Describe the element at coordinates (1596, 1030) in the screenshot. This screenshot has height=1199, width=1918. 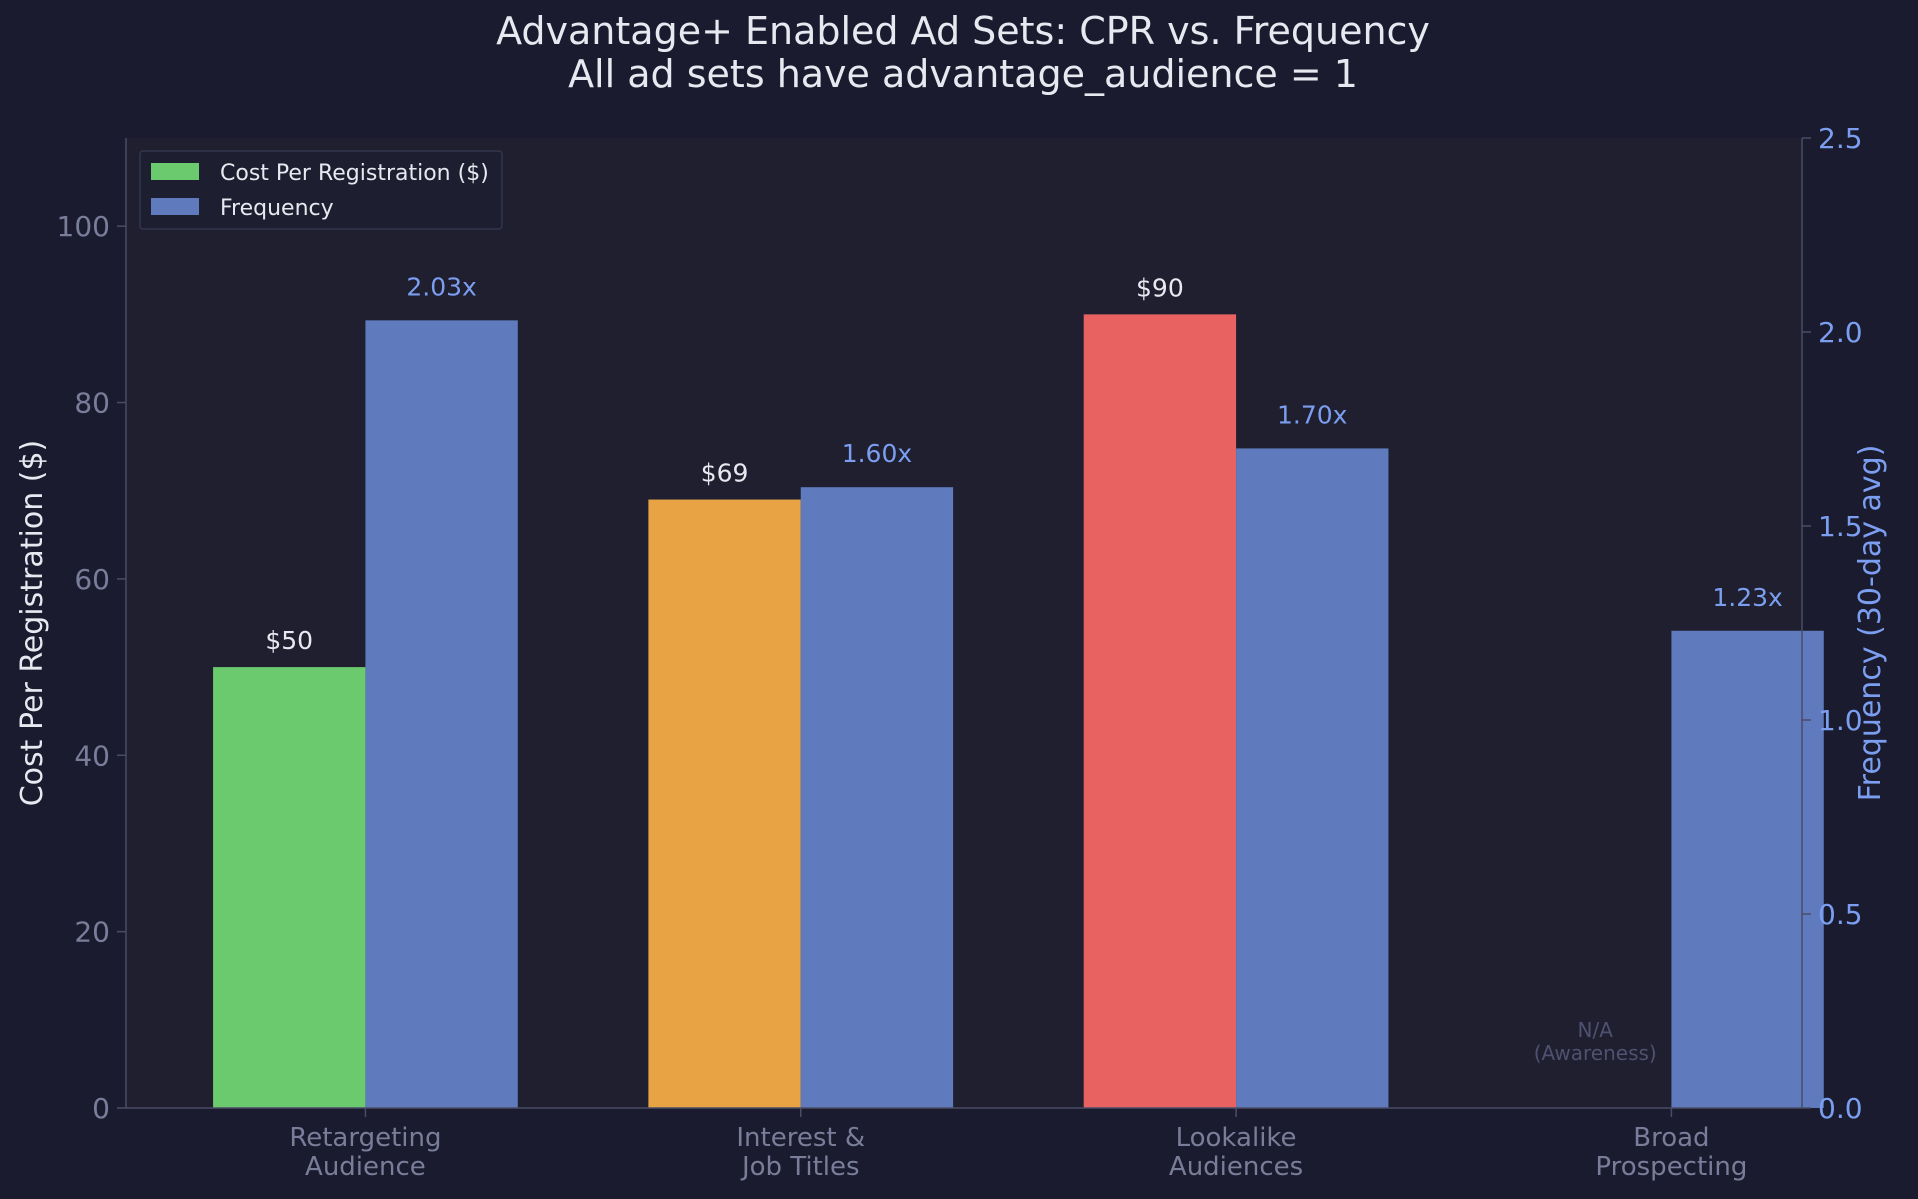
I see `na-annotation-line-0: N/A` at that location.